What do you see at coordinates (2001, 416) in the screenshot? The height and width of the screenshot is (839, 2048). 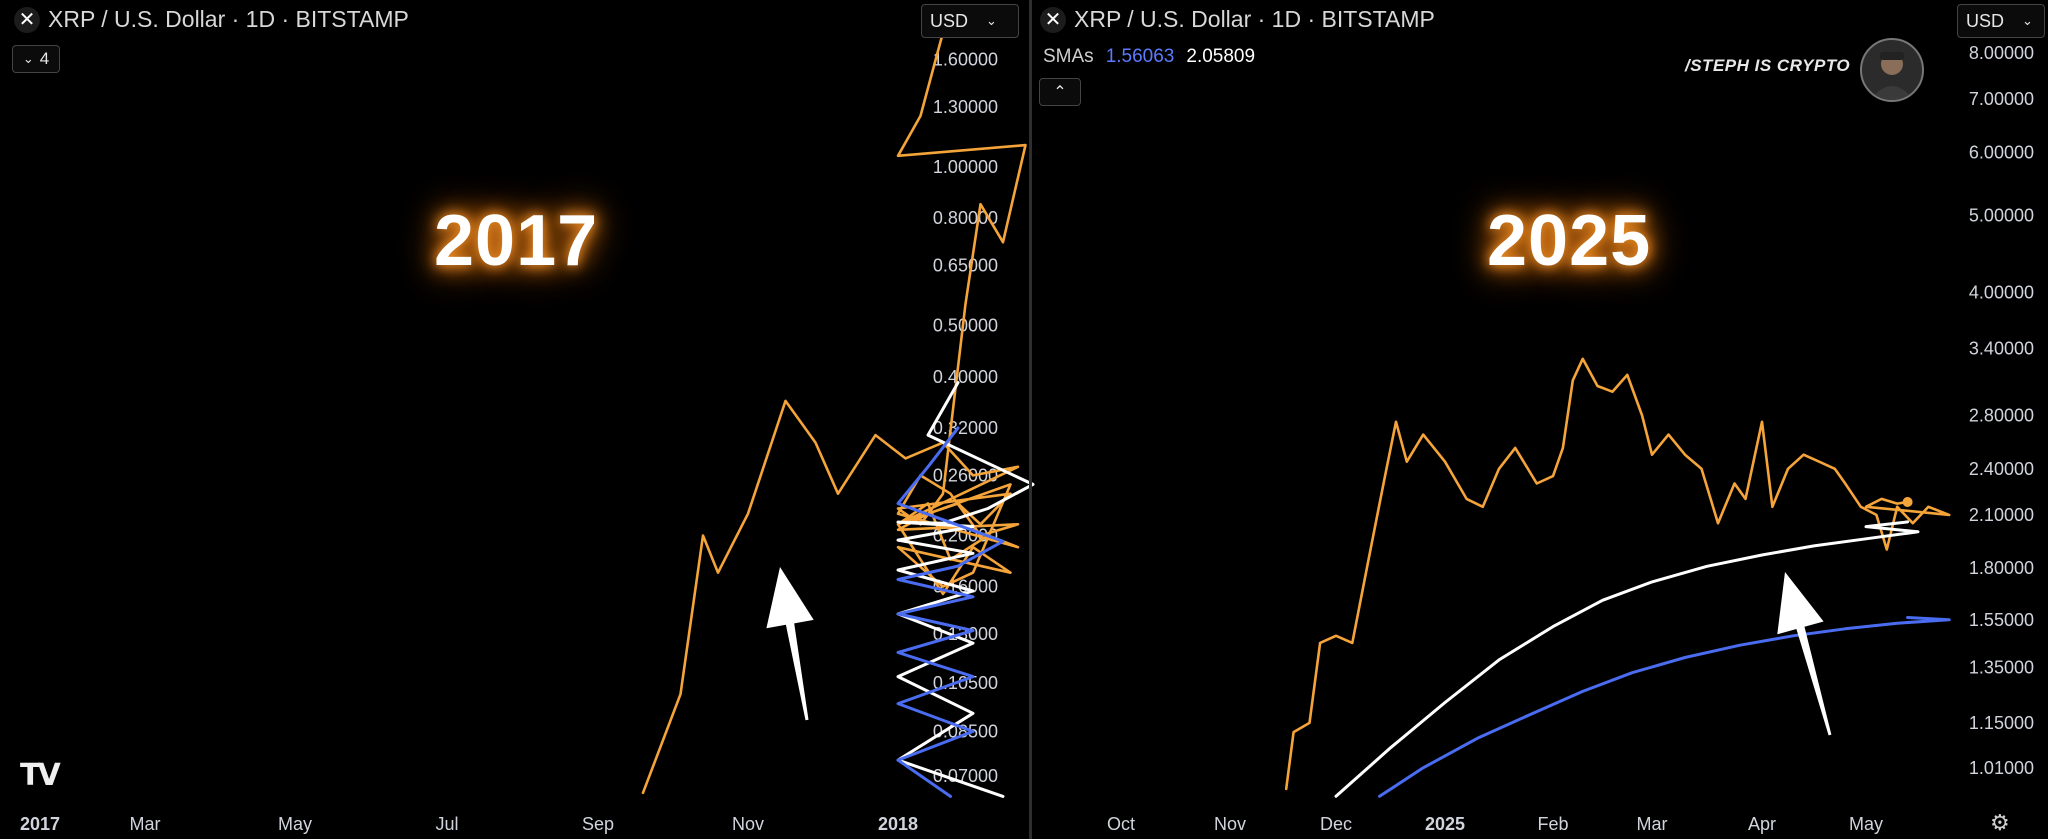 I see `y-tick-label: 2.80000` at bounding box center [2001, 416].